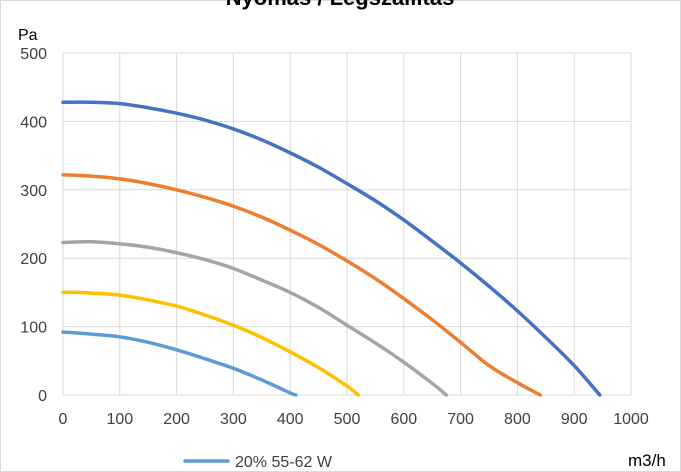  What do you see at coordinates (42, 396) in the screenshot?
I see `y-tick-label: 0` at bounding box center [42, 396].